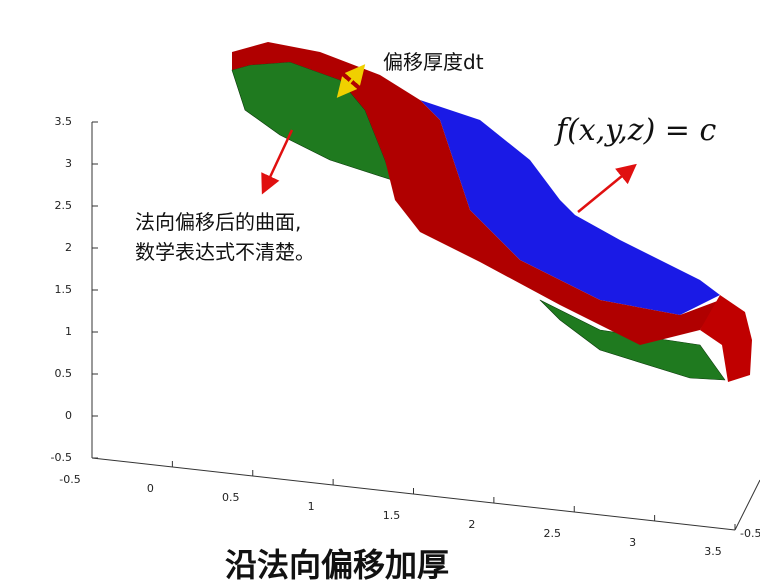 The height and width of the screenshot is (584, 760). Describe the element at coordinates (150, 488) in the screenshot. I see `x-tick-label: 0` at that location.